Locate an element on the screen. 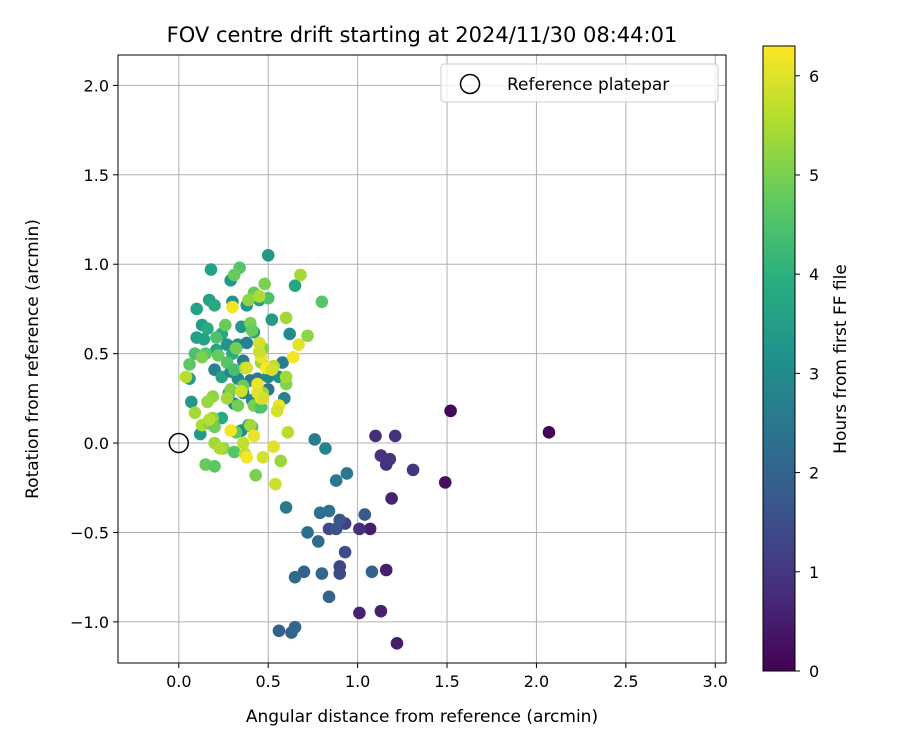  y-tick-label: −0.5 is located at coordinates (89, 532).